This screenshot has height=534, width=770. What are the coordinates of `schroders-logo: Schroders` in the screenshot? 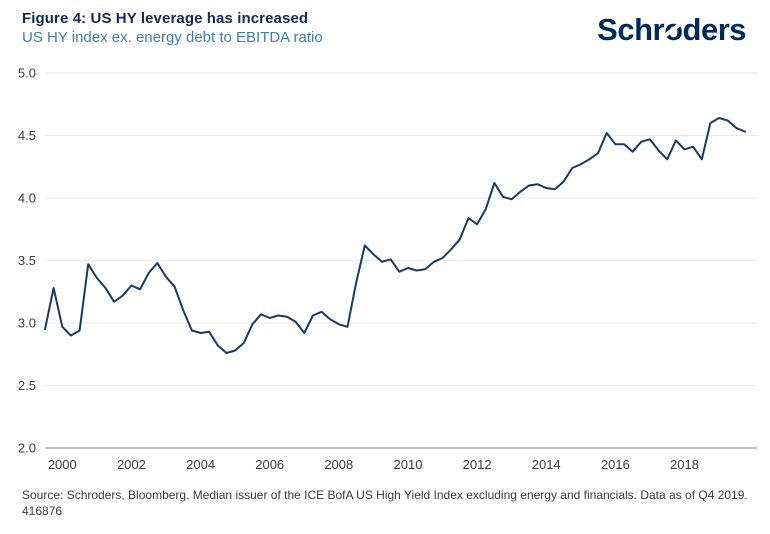 It's located at (671, 30).